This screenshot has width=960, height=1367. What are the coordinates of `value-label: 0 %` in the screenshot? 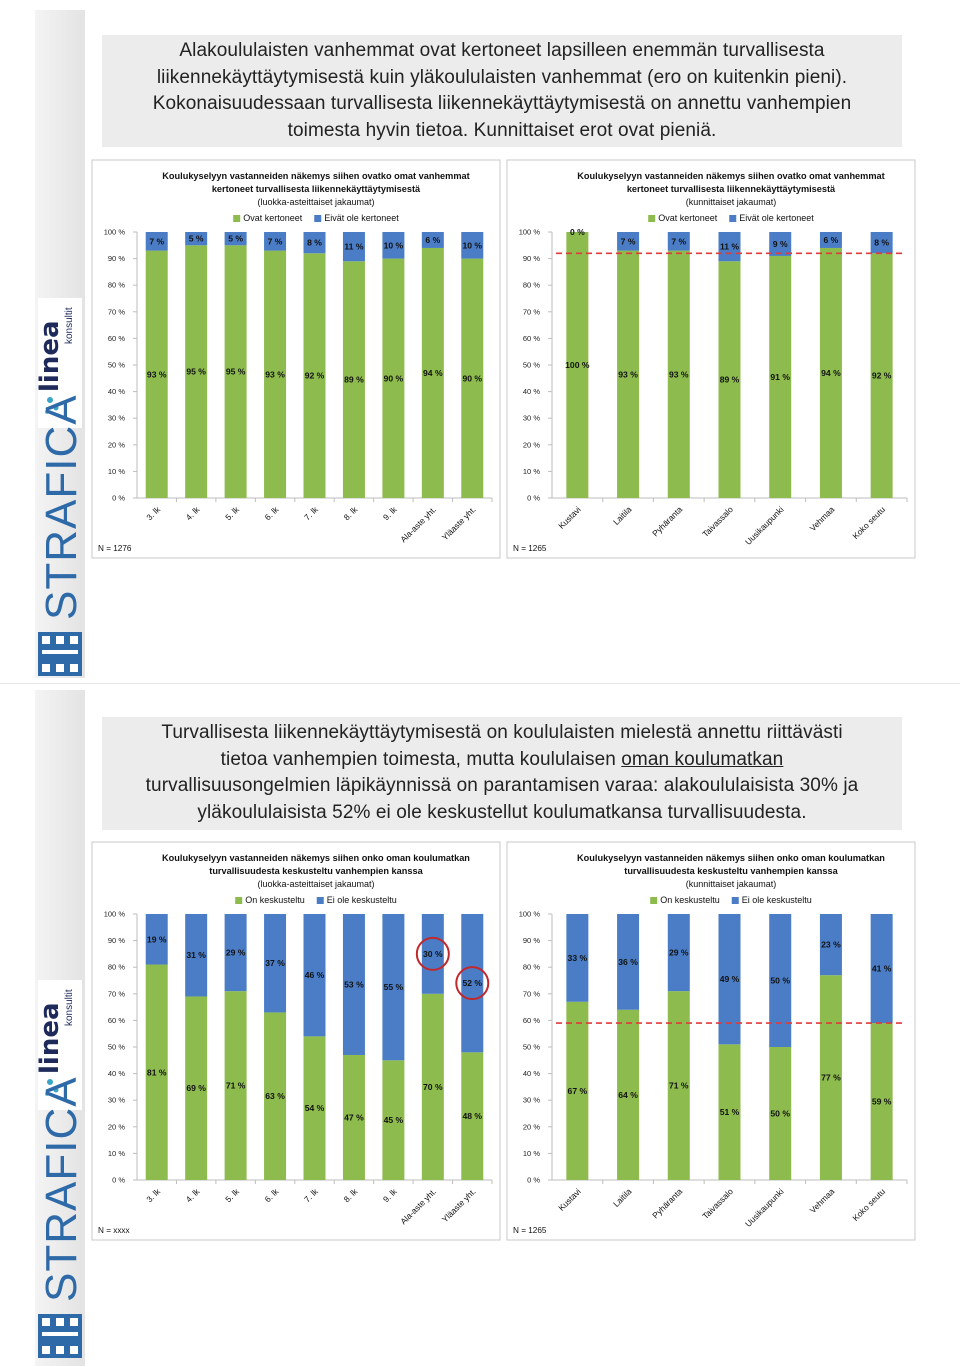 It's located at (577, 232).